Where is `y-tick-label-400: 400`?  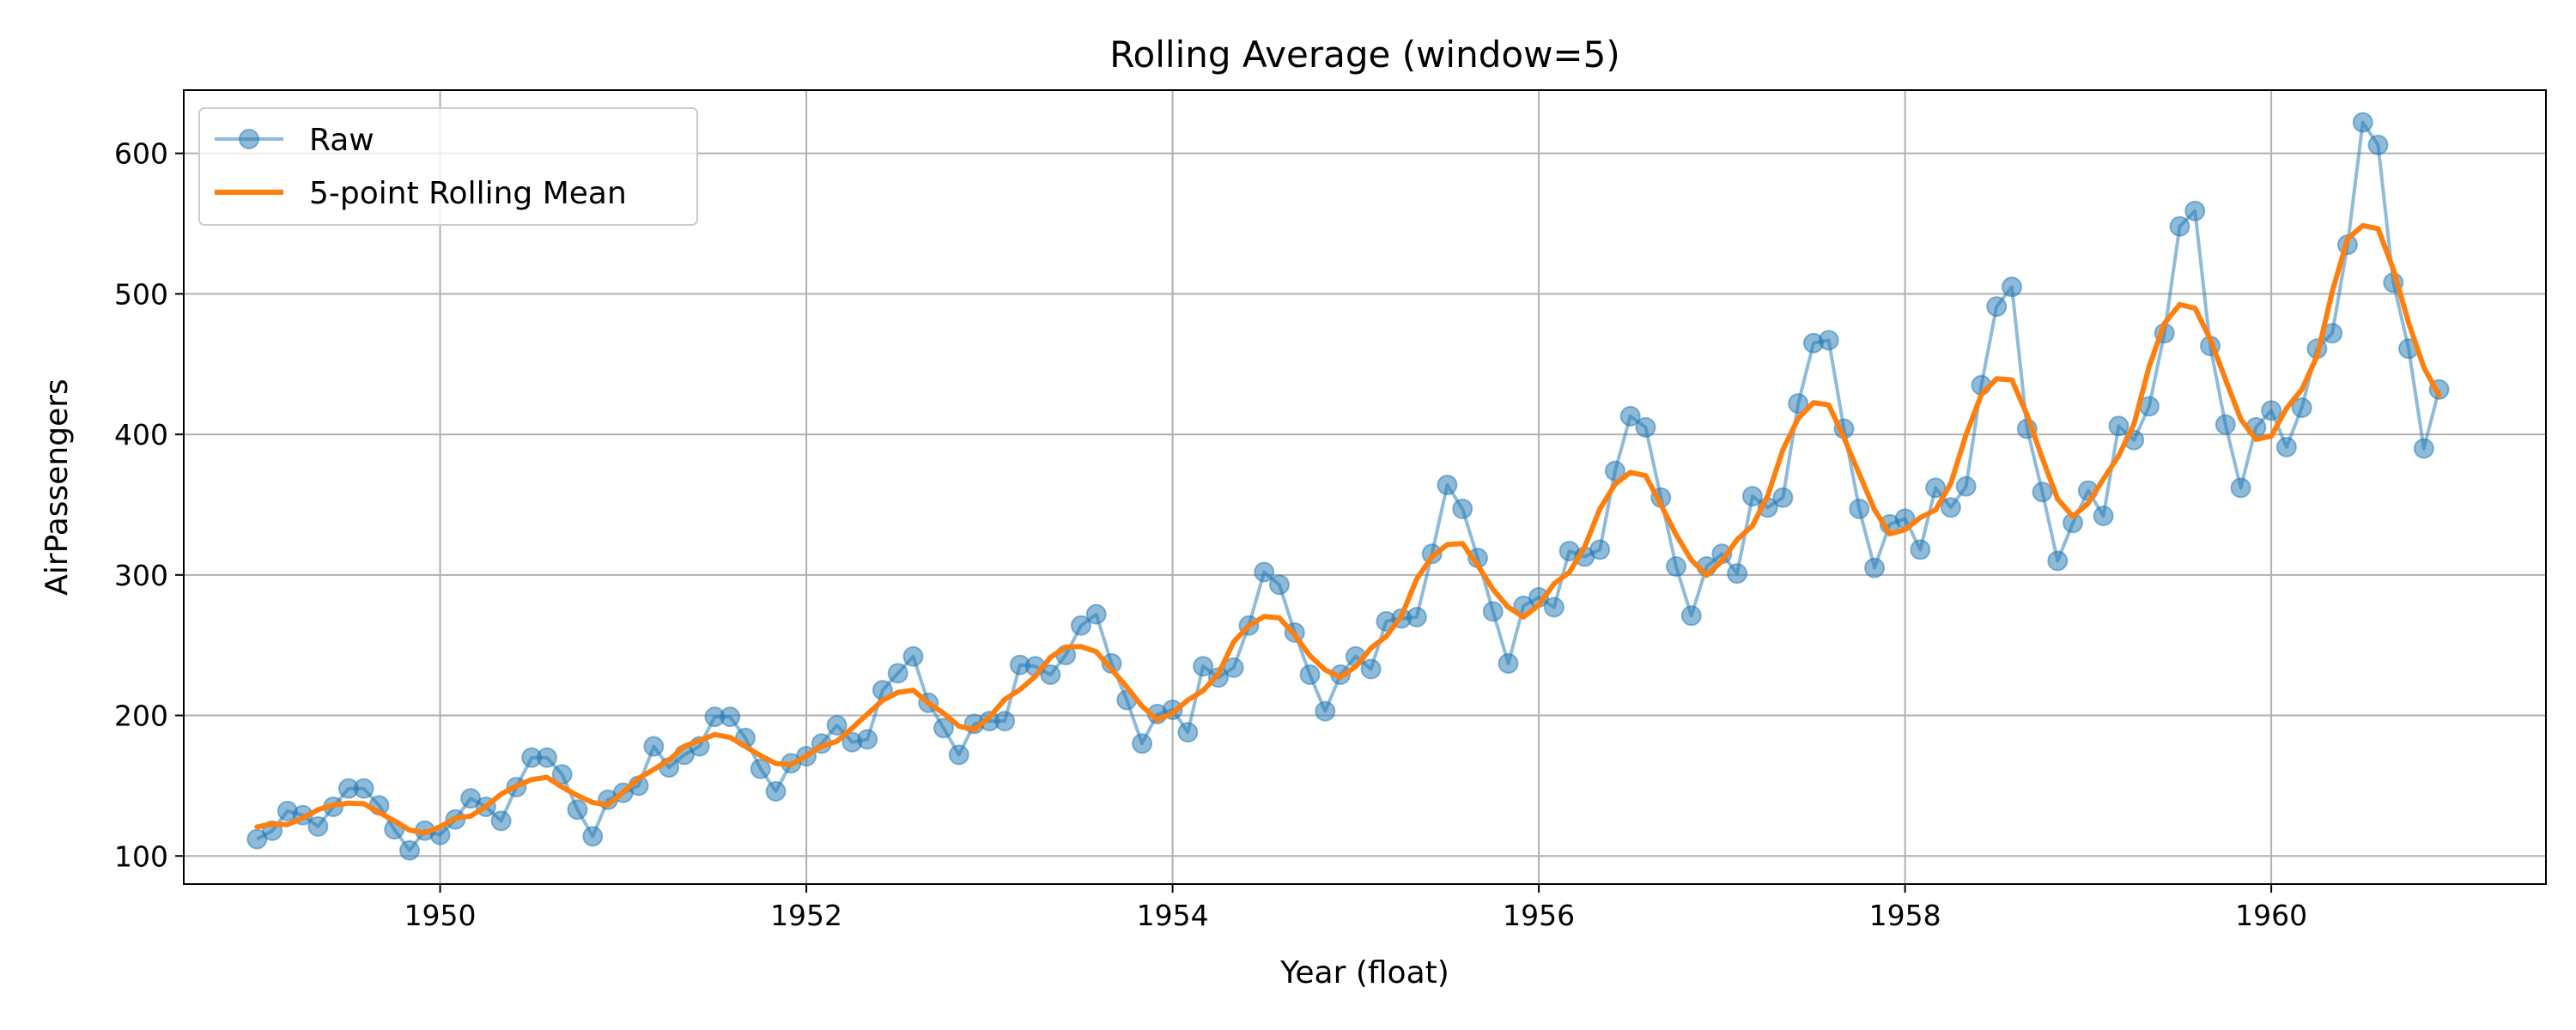 y-tick-label-400: 400 is located at coordinates (141, 434).